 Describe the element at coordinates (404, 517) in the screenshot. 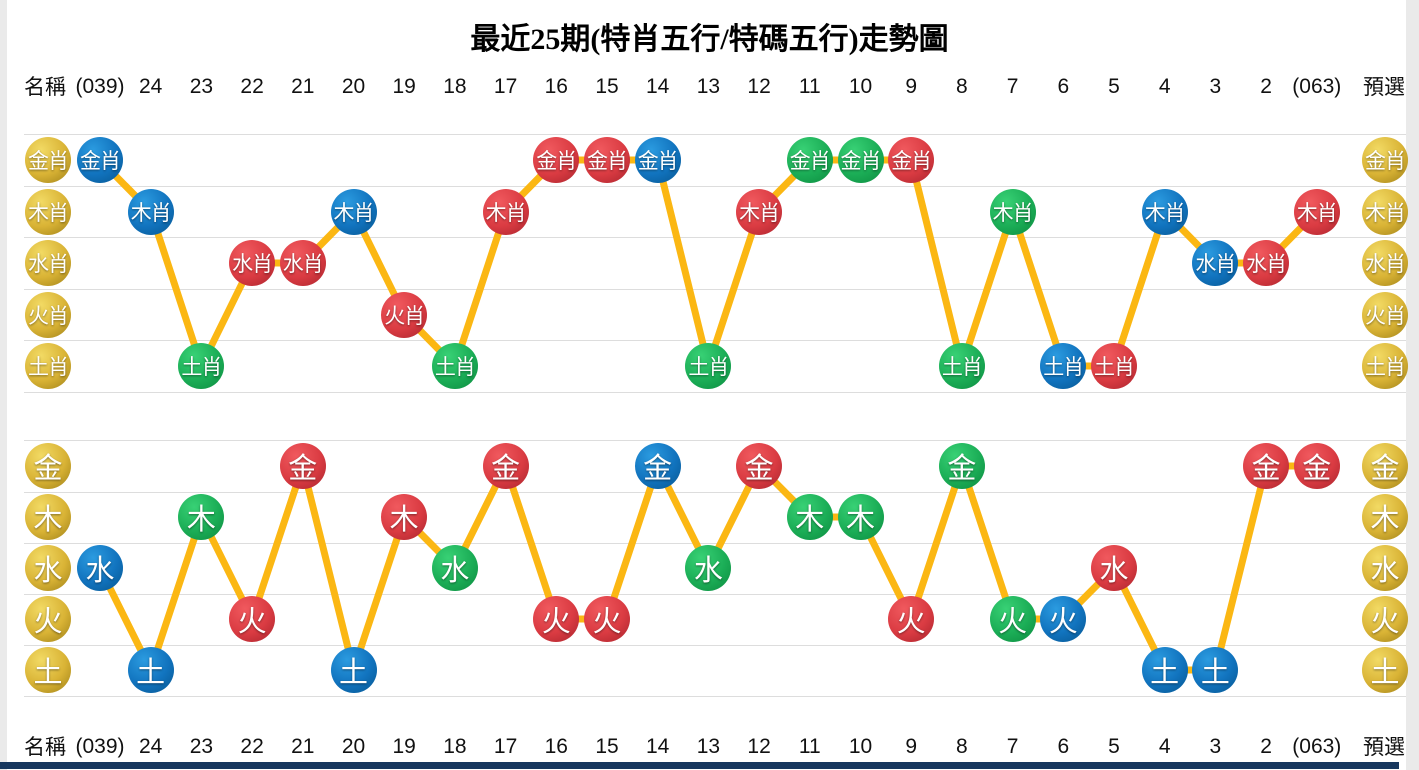

I see `data-point-19-木: 木` at that location.